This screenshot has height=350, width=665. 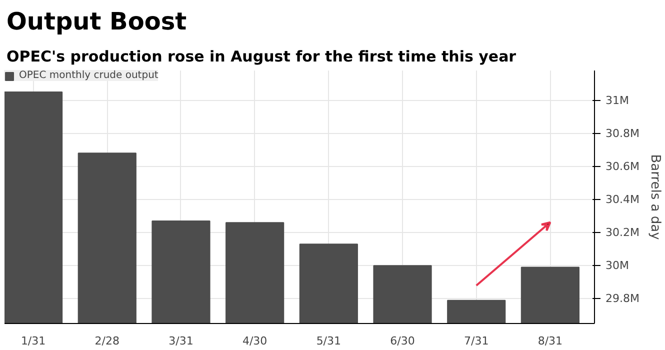 What do you see at coordinates (33, 341) in the screenshot?
I see `x-tick-label: 1/31` at bounding box center [33, 341].